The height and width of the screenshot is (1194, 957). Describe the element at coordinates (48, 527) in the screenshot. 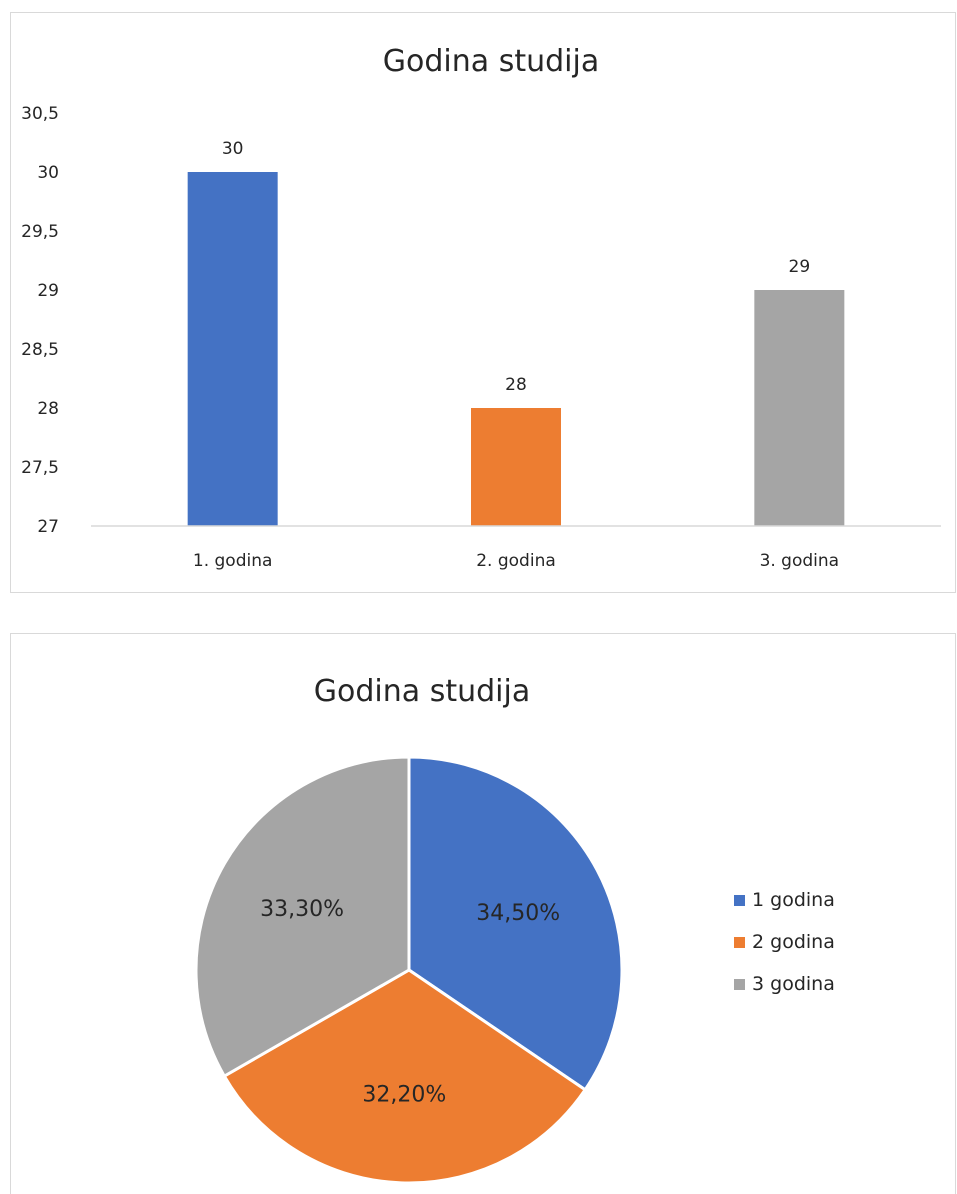

I see `y-tick-label: 27` at that location.